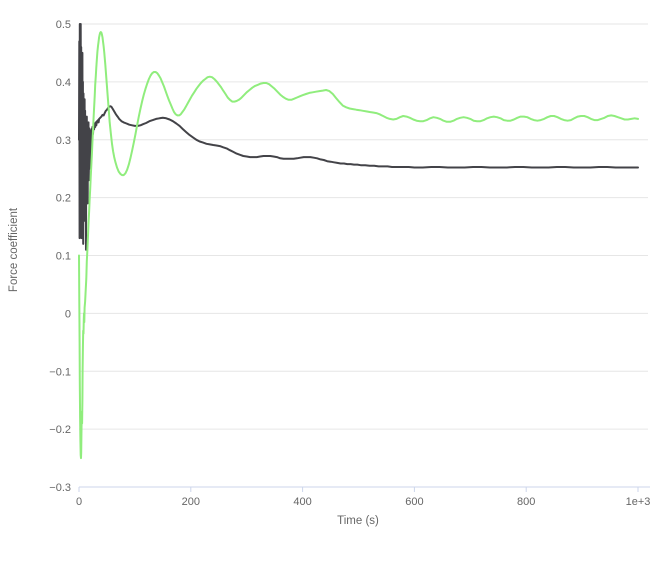 The image size is (653, 572). I want to click on y-tick-label: −0.1, so click(60, 372).